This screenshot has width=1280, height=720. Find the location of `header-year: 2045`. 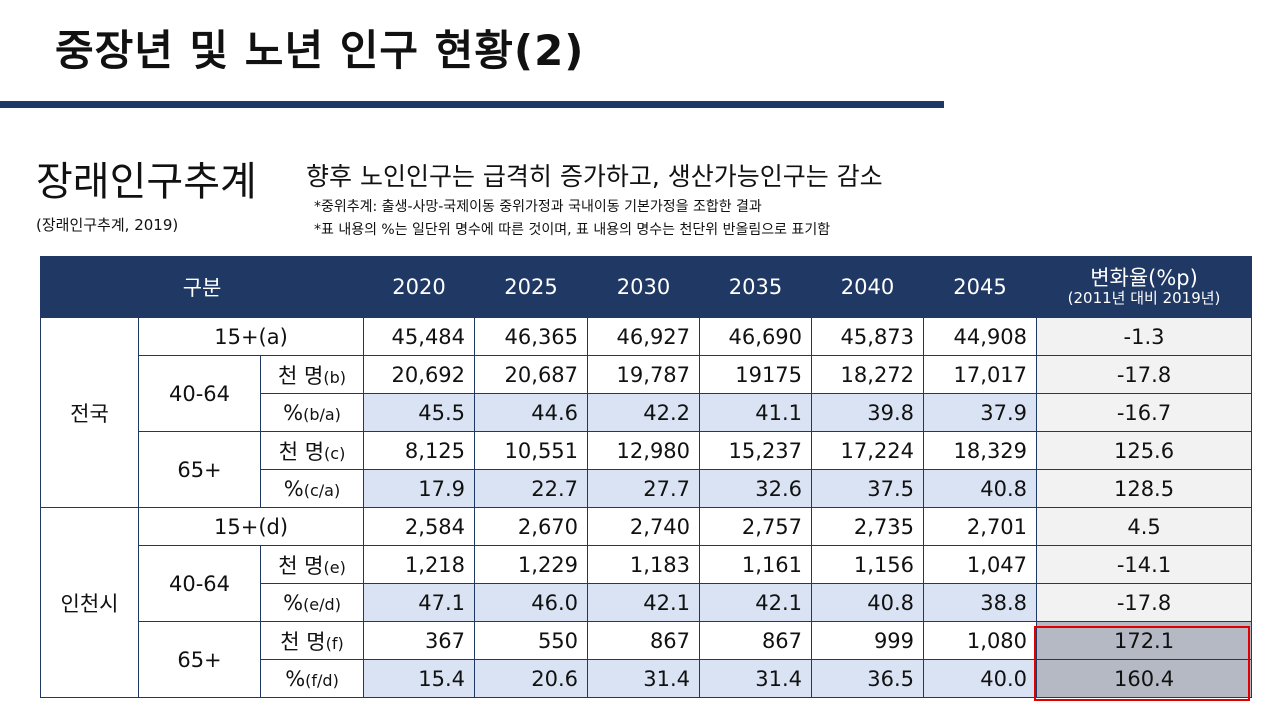

header-year: 2045 is located at coordinates (980, 287).